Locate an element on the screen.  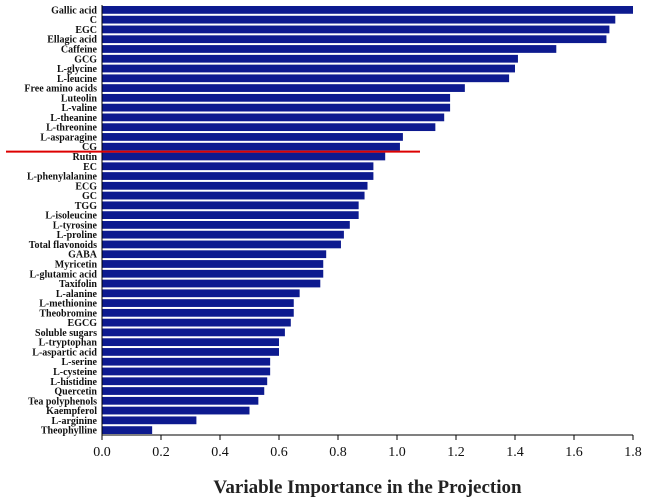
category-label-39: Quercetin is located at coordinates (75, 392).